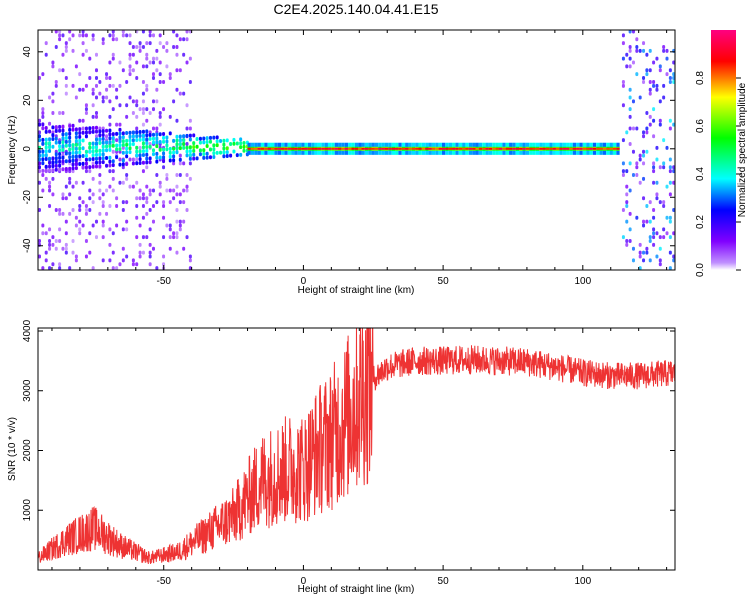  What do you see at coordinates (304, 581) in the screenshot?
I see `snr-x-tick-label: 0` at bounding box center [304, 581].